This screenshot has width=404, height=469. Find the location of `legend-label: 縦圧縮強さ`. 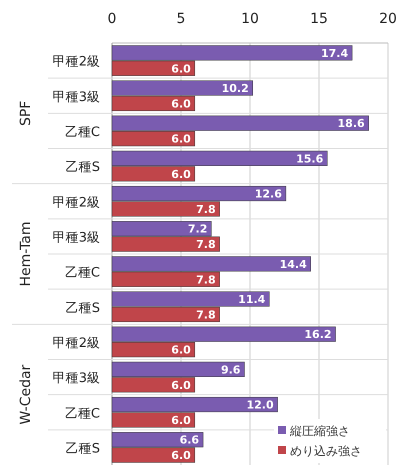

legend-label: 縦圧縮強さ is located at coordinates (319, 431).